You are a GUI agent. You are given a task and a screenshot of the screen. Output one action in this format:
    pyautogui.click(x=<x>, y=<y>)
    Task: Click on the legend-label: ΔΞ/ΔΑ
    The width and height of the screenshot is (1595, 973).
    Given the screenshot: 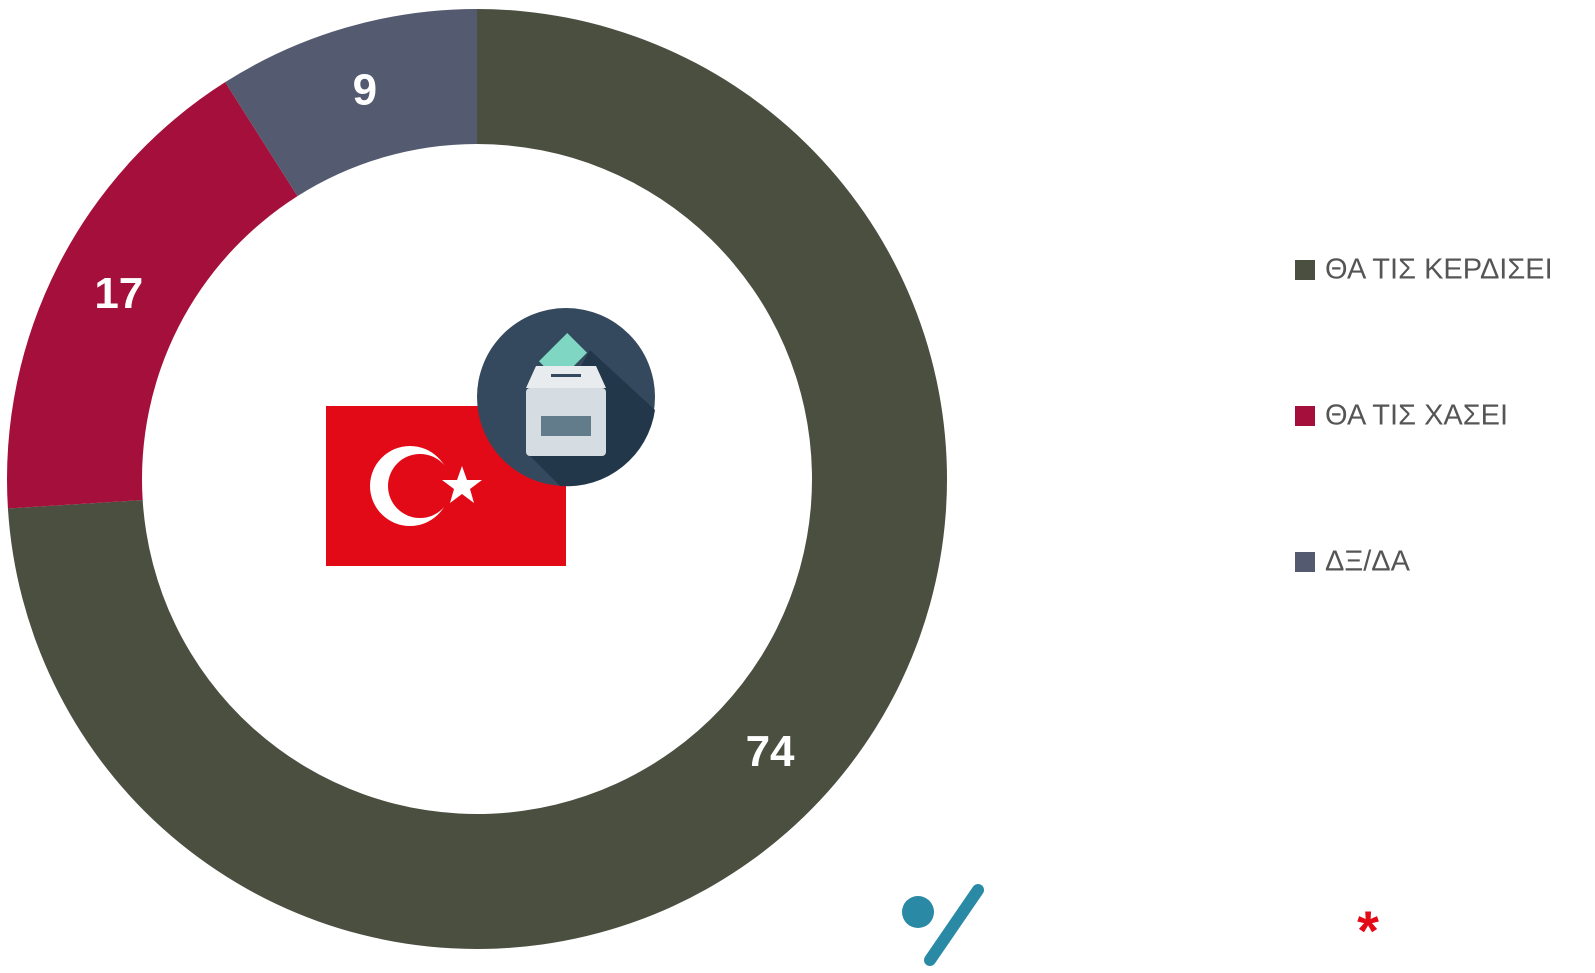 What is the action you would take?
    pyautogui.click(x=1368, y=562)
    